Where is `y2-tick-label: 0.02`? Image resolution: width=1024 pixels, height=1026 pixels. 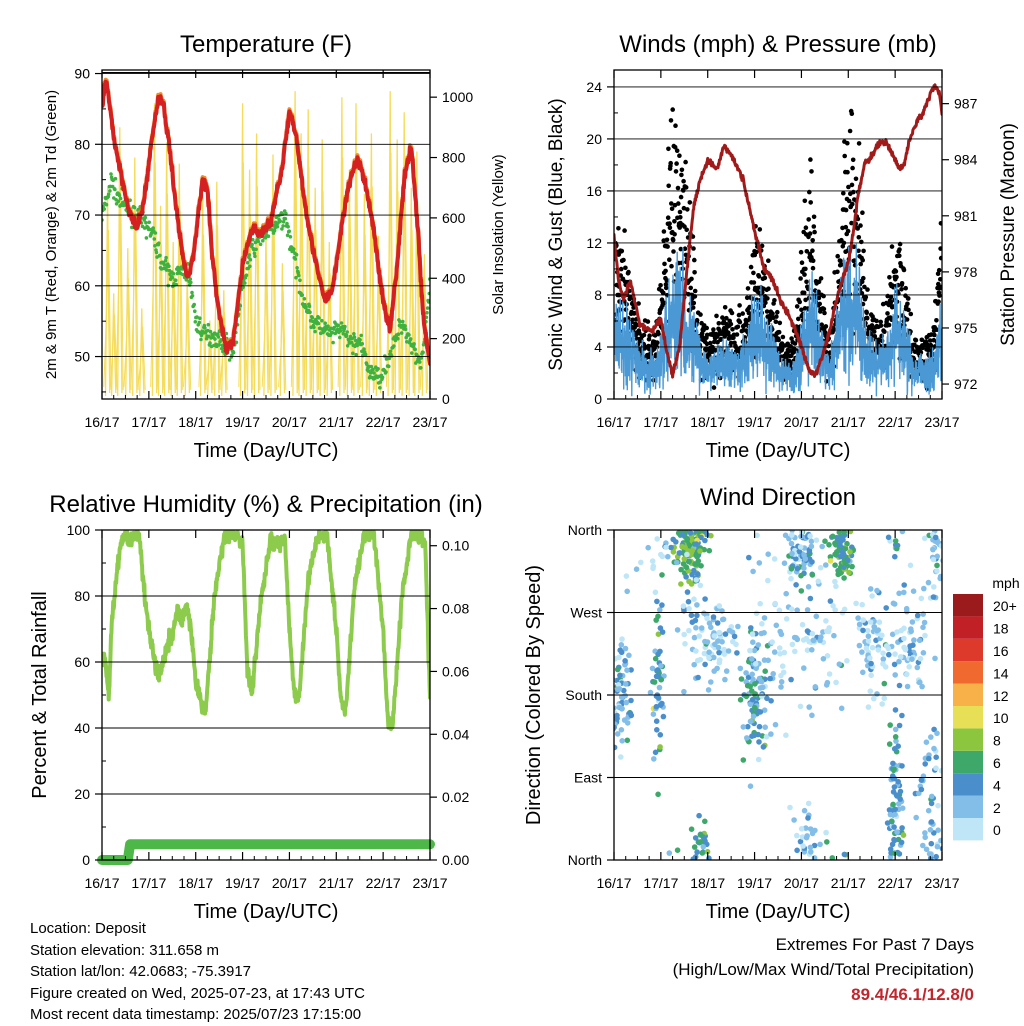
y2-tick-label: 0.02 is located at coordinates (455, 797).